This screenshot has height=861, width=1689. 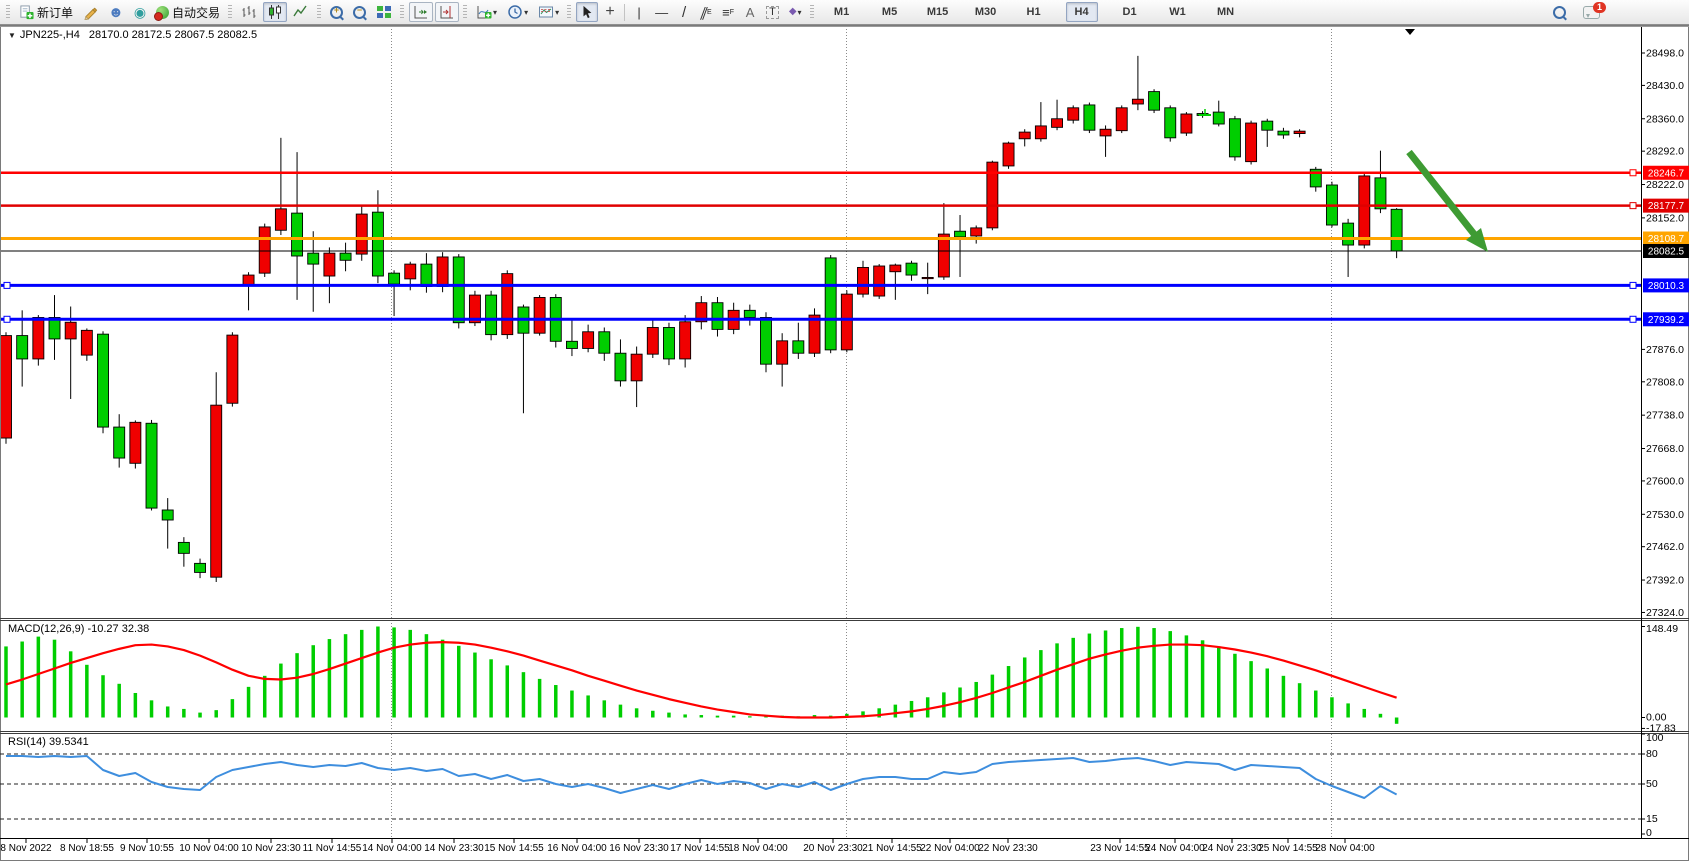 What do you see at coordinates (1129, 12) in the screenshot?
I see `timeframe-d1-button: D1` at bounding box center [1129, 12].